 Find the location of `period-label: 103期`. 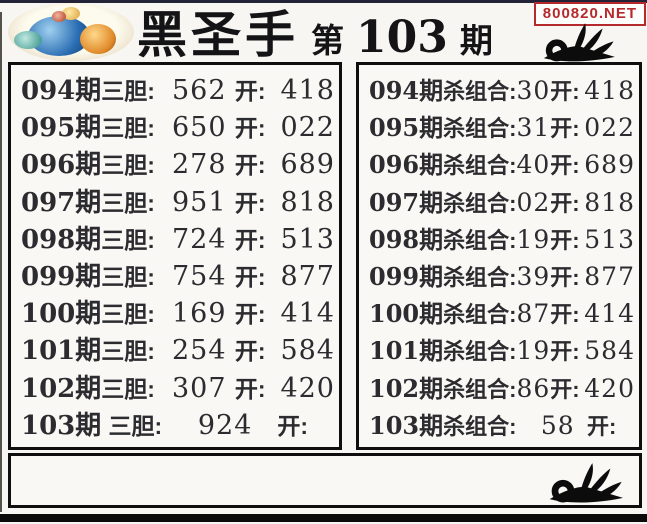

period-label: 103期 is located at coordinates (61, 425).